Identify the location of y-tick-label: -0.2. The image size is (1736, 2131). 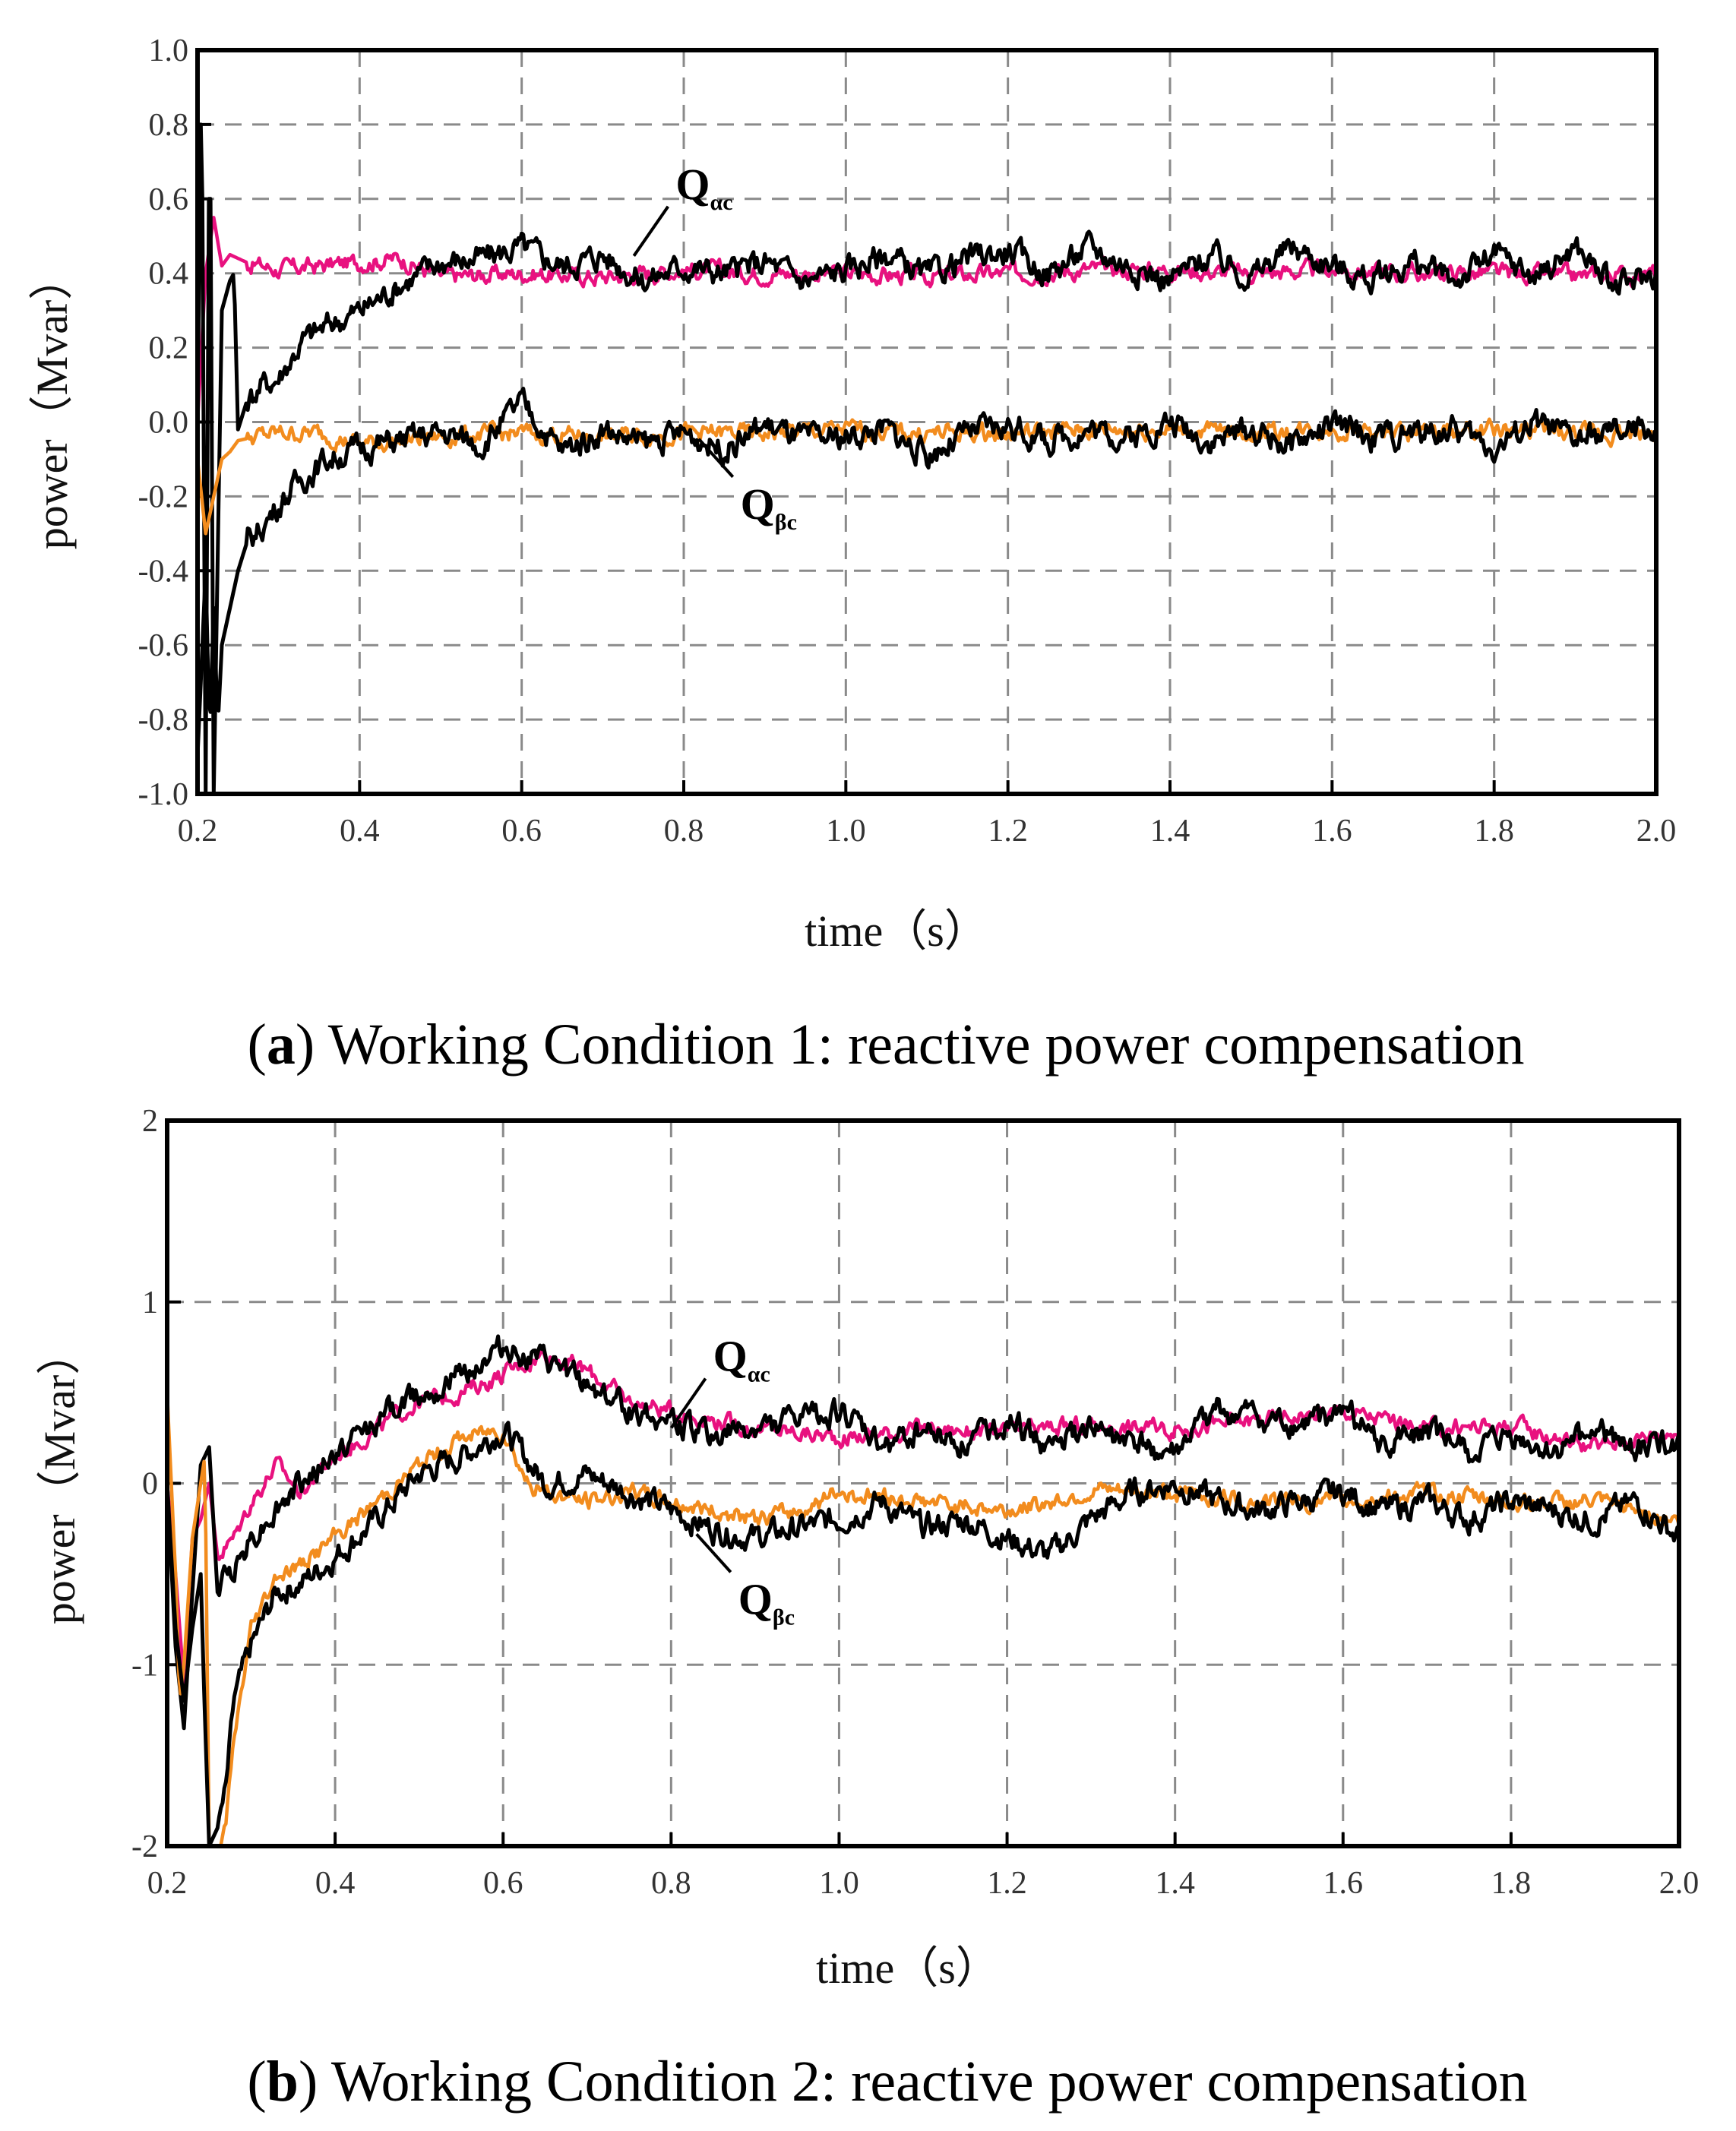
(163, 496).